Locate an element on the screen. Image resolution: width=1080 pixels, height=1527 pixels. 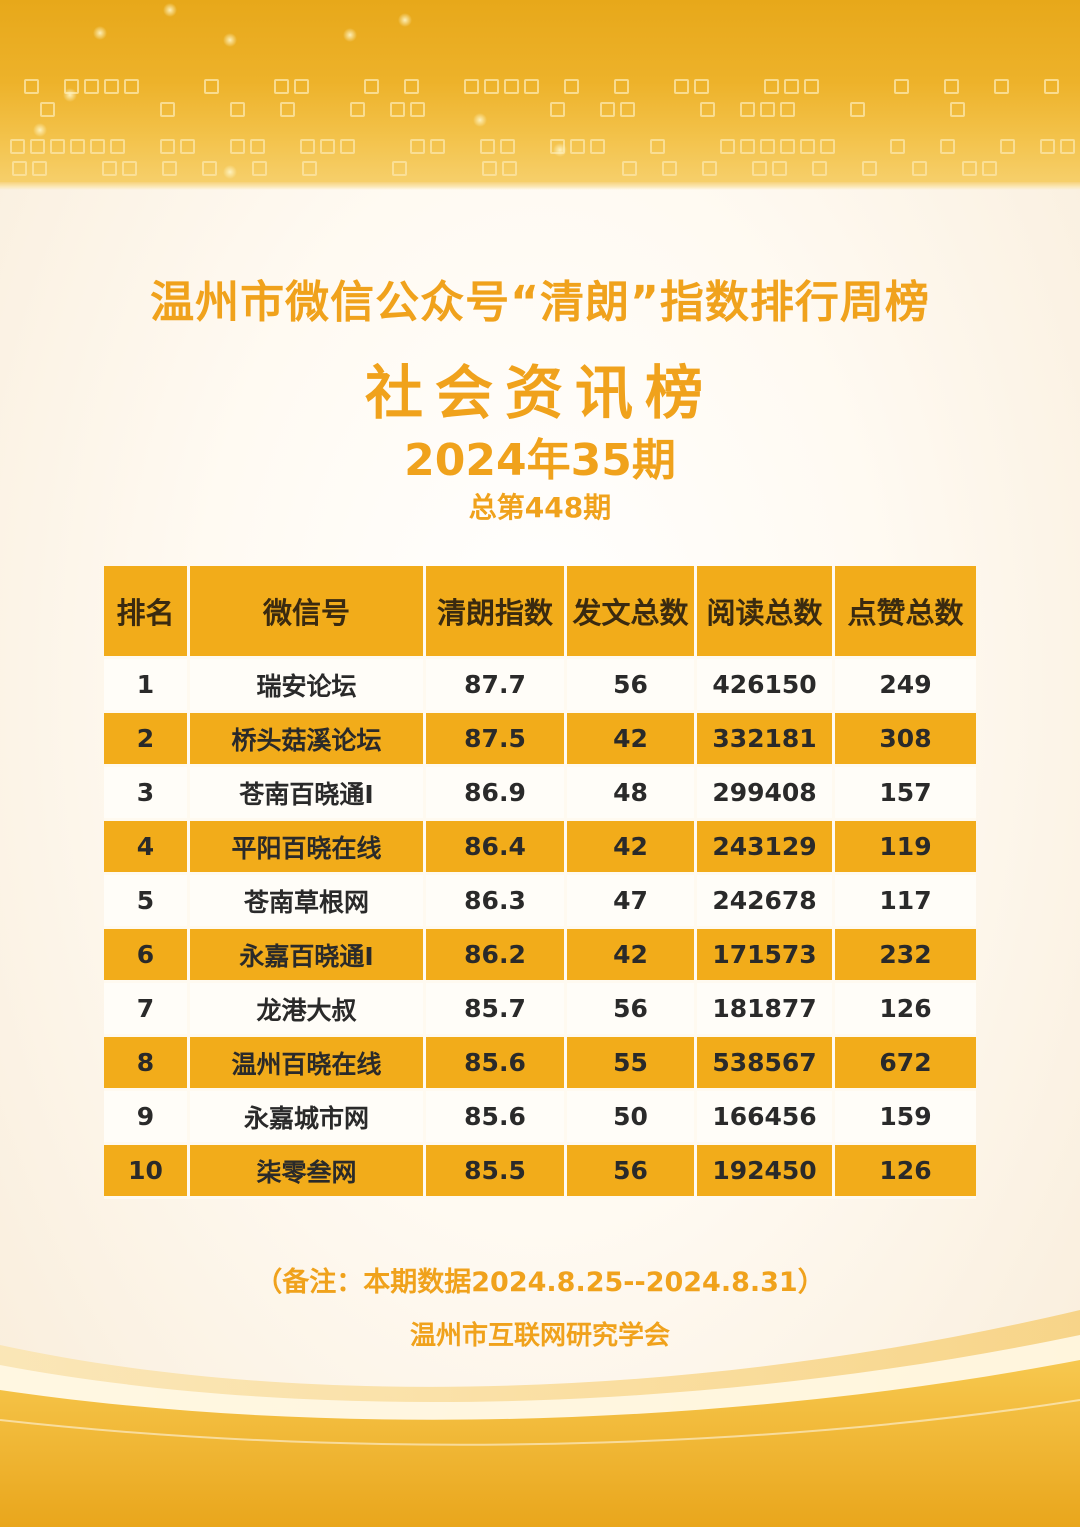
page-subtitle: 社会资讯榜 is located at coordinates (539, 393).